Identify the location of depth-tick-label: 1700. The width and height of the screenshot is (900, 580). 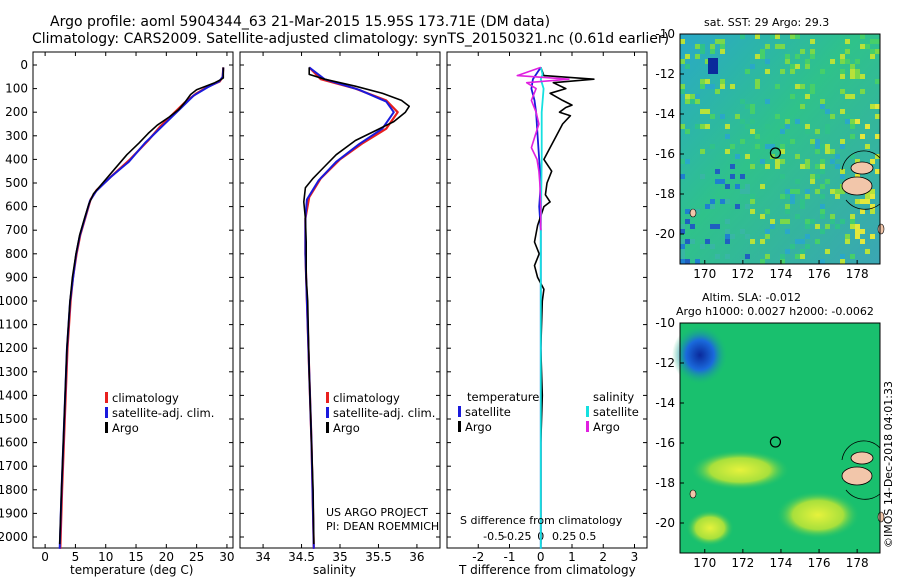
(14, 466).